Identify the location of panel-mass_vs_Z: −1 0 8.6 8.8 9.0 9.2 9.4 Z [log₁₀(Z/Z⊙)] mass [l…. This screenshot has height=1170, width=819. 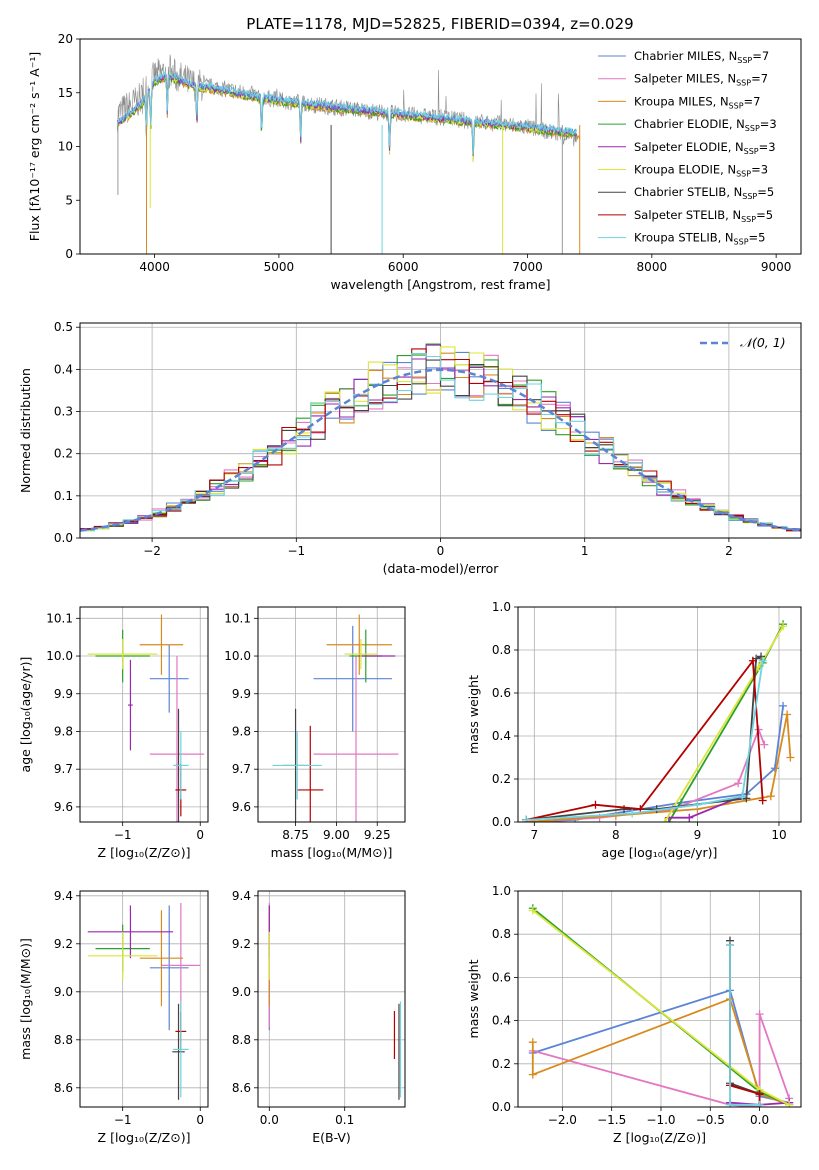
(113, 1017).